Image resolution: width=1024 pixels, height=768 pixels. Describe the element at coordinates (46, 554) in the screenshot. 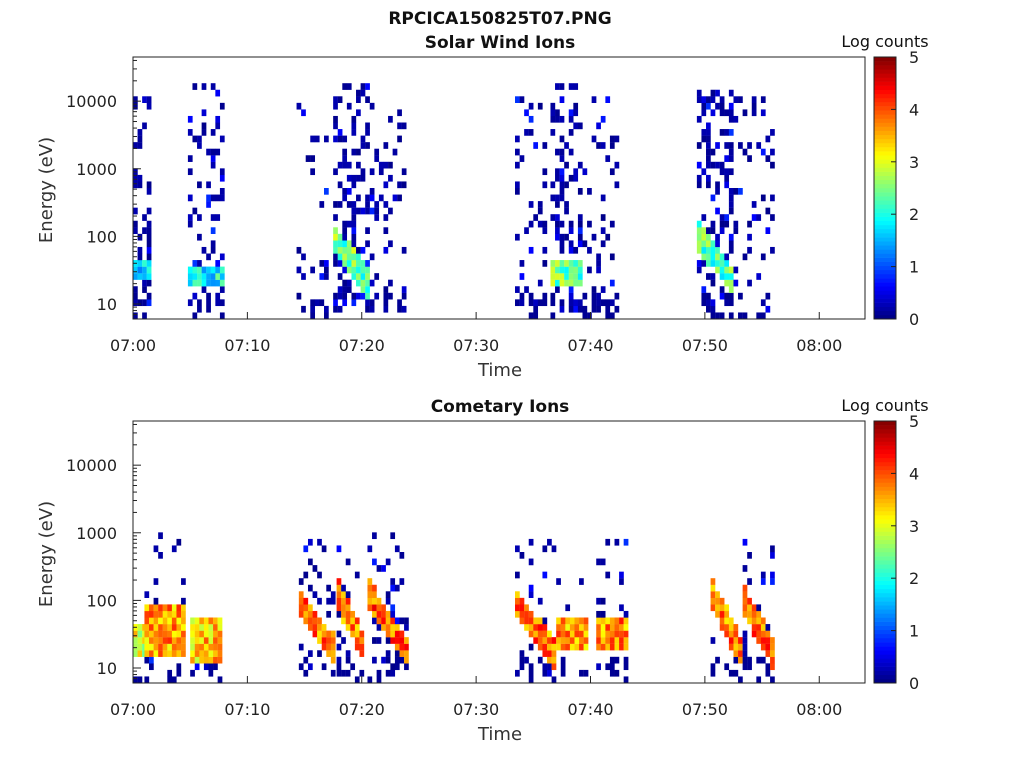

I see `y-axis-label: Energy (eV)` at that location.